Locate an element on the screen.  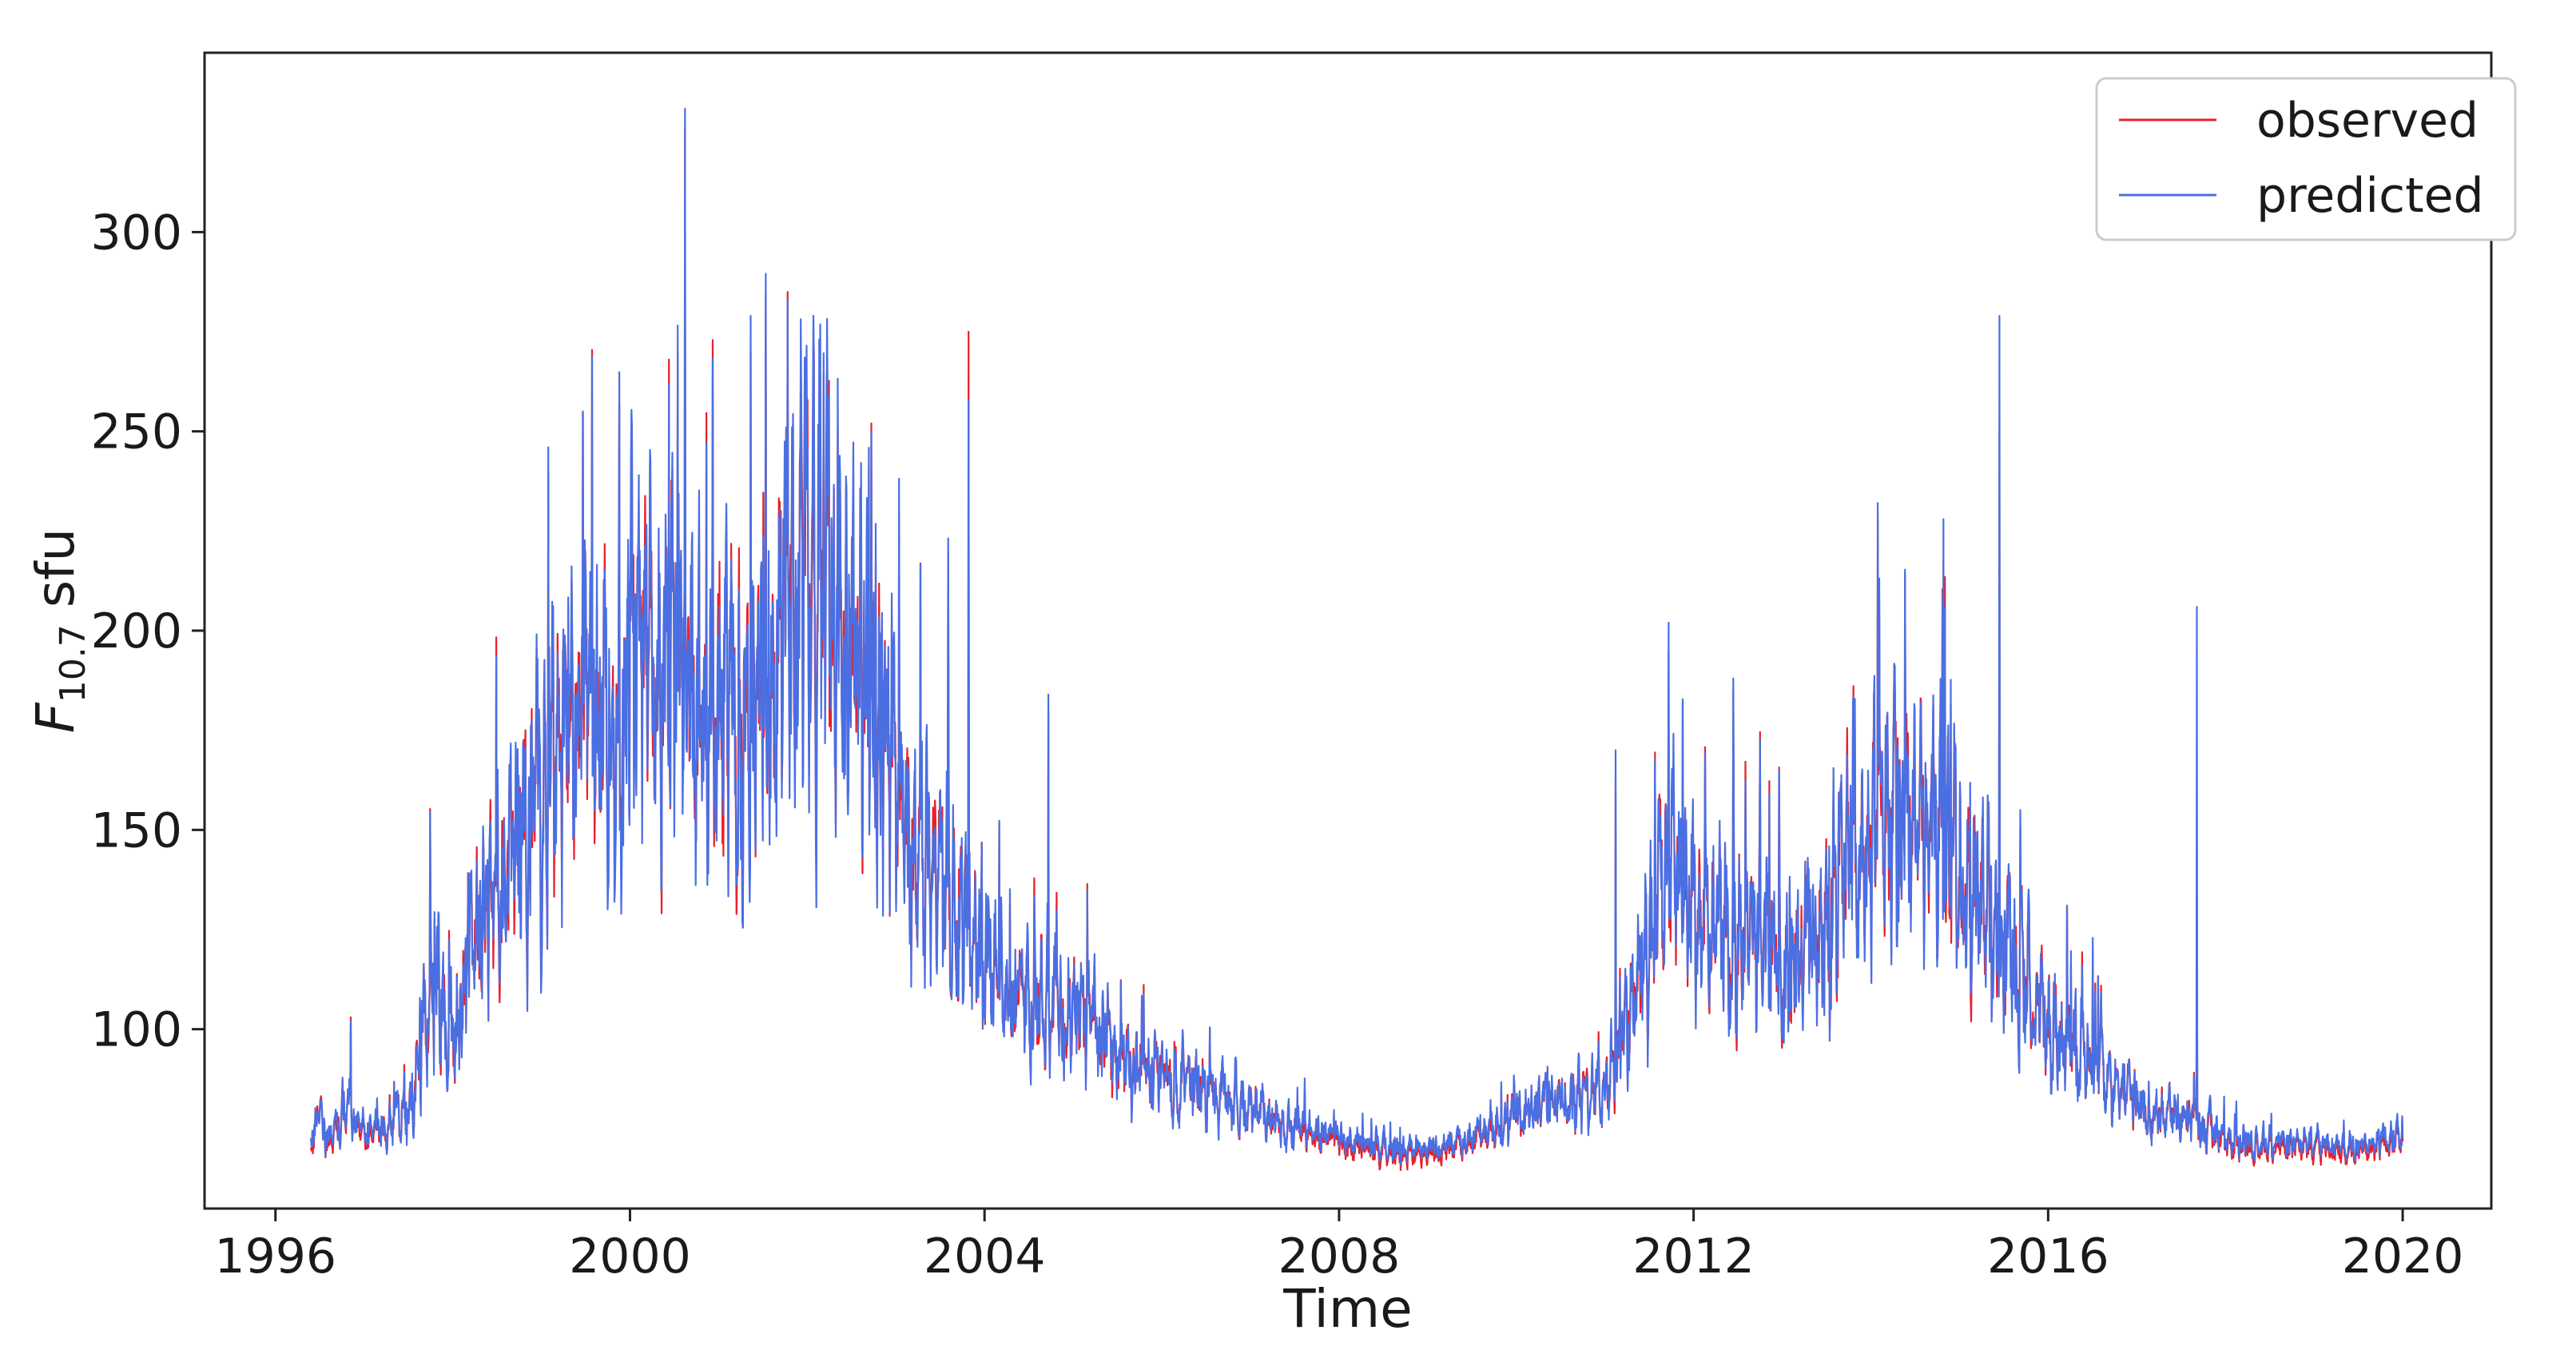
y-axis: 100 150 200 250 300 is located at coordinates (147, 631).